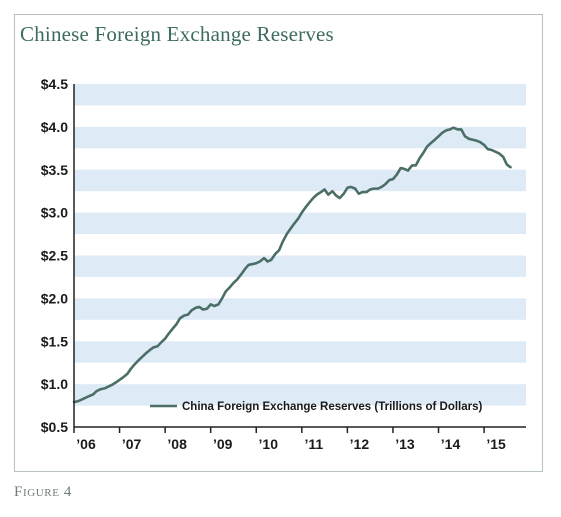 The image size is (561, 517). What do you see at coordinates (269, 444) in the screenshot?
I see `x-tick-label: ’10` at bounding box center [269, 444].